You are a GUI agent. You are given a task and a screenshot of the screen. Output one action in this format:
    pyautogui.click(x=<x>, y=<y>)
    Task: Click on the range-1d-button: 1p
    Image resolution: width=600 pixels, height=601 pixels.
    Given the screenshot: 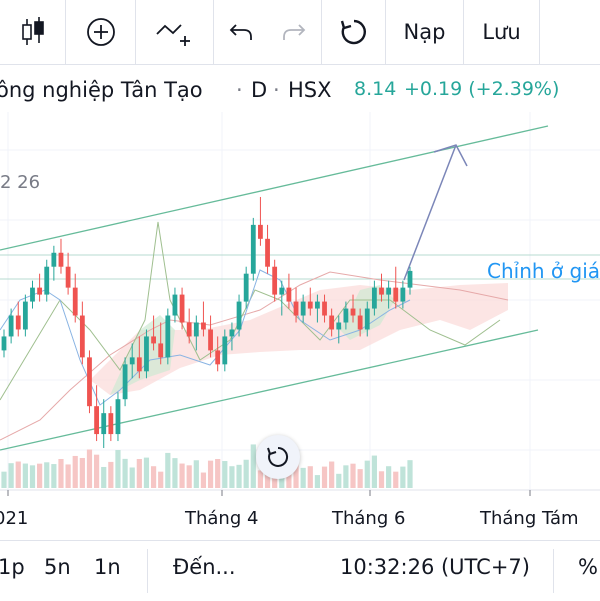 What is the action you would take?
    pyautogui.click(x=12, y=567)
    